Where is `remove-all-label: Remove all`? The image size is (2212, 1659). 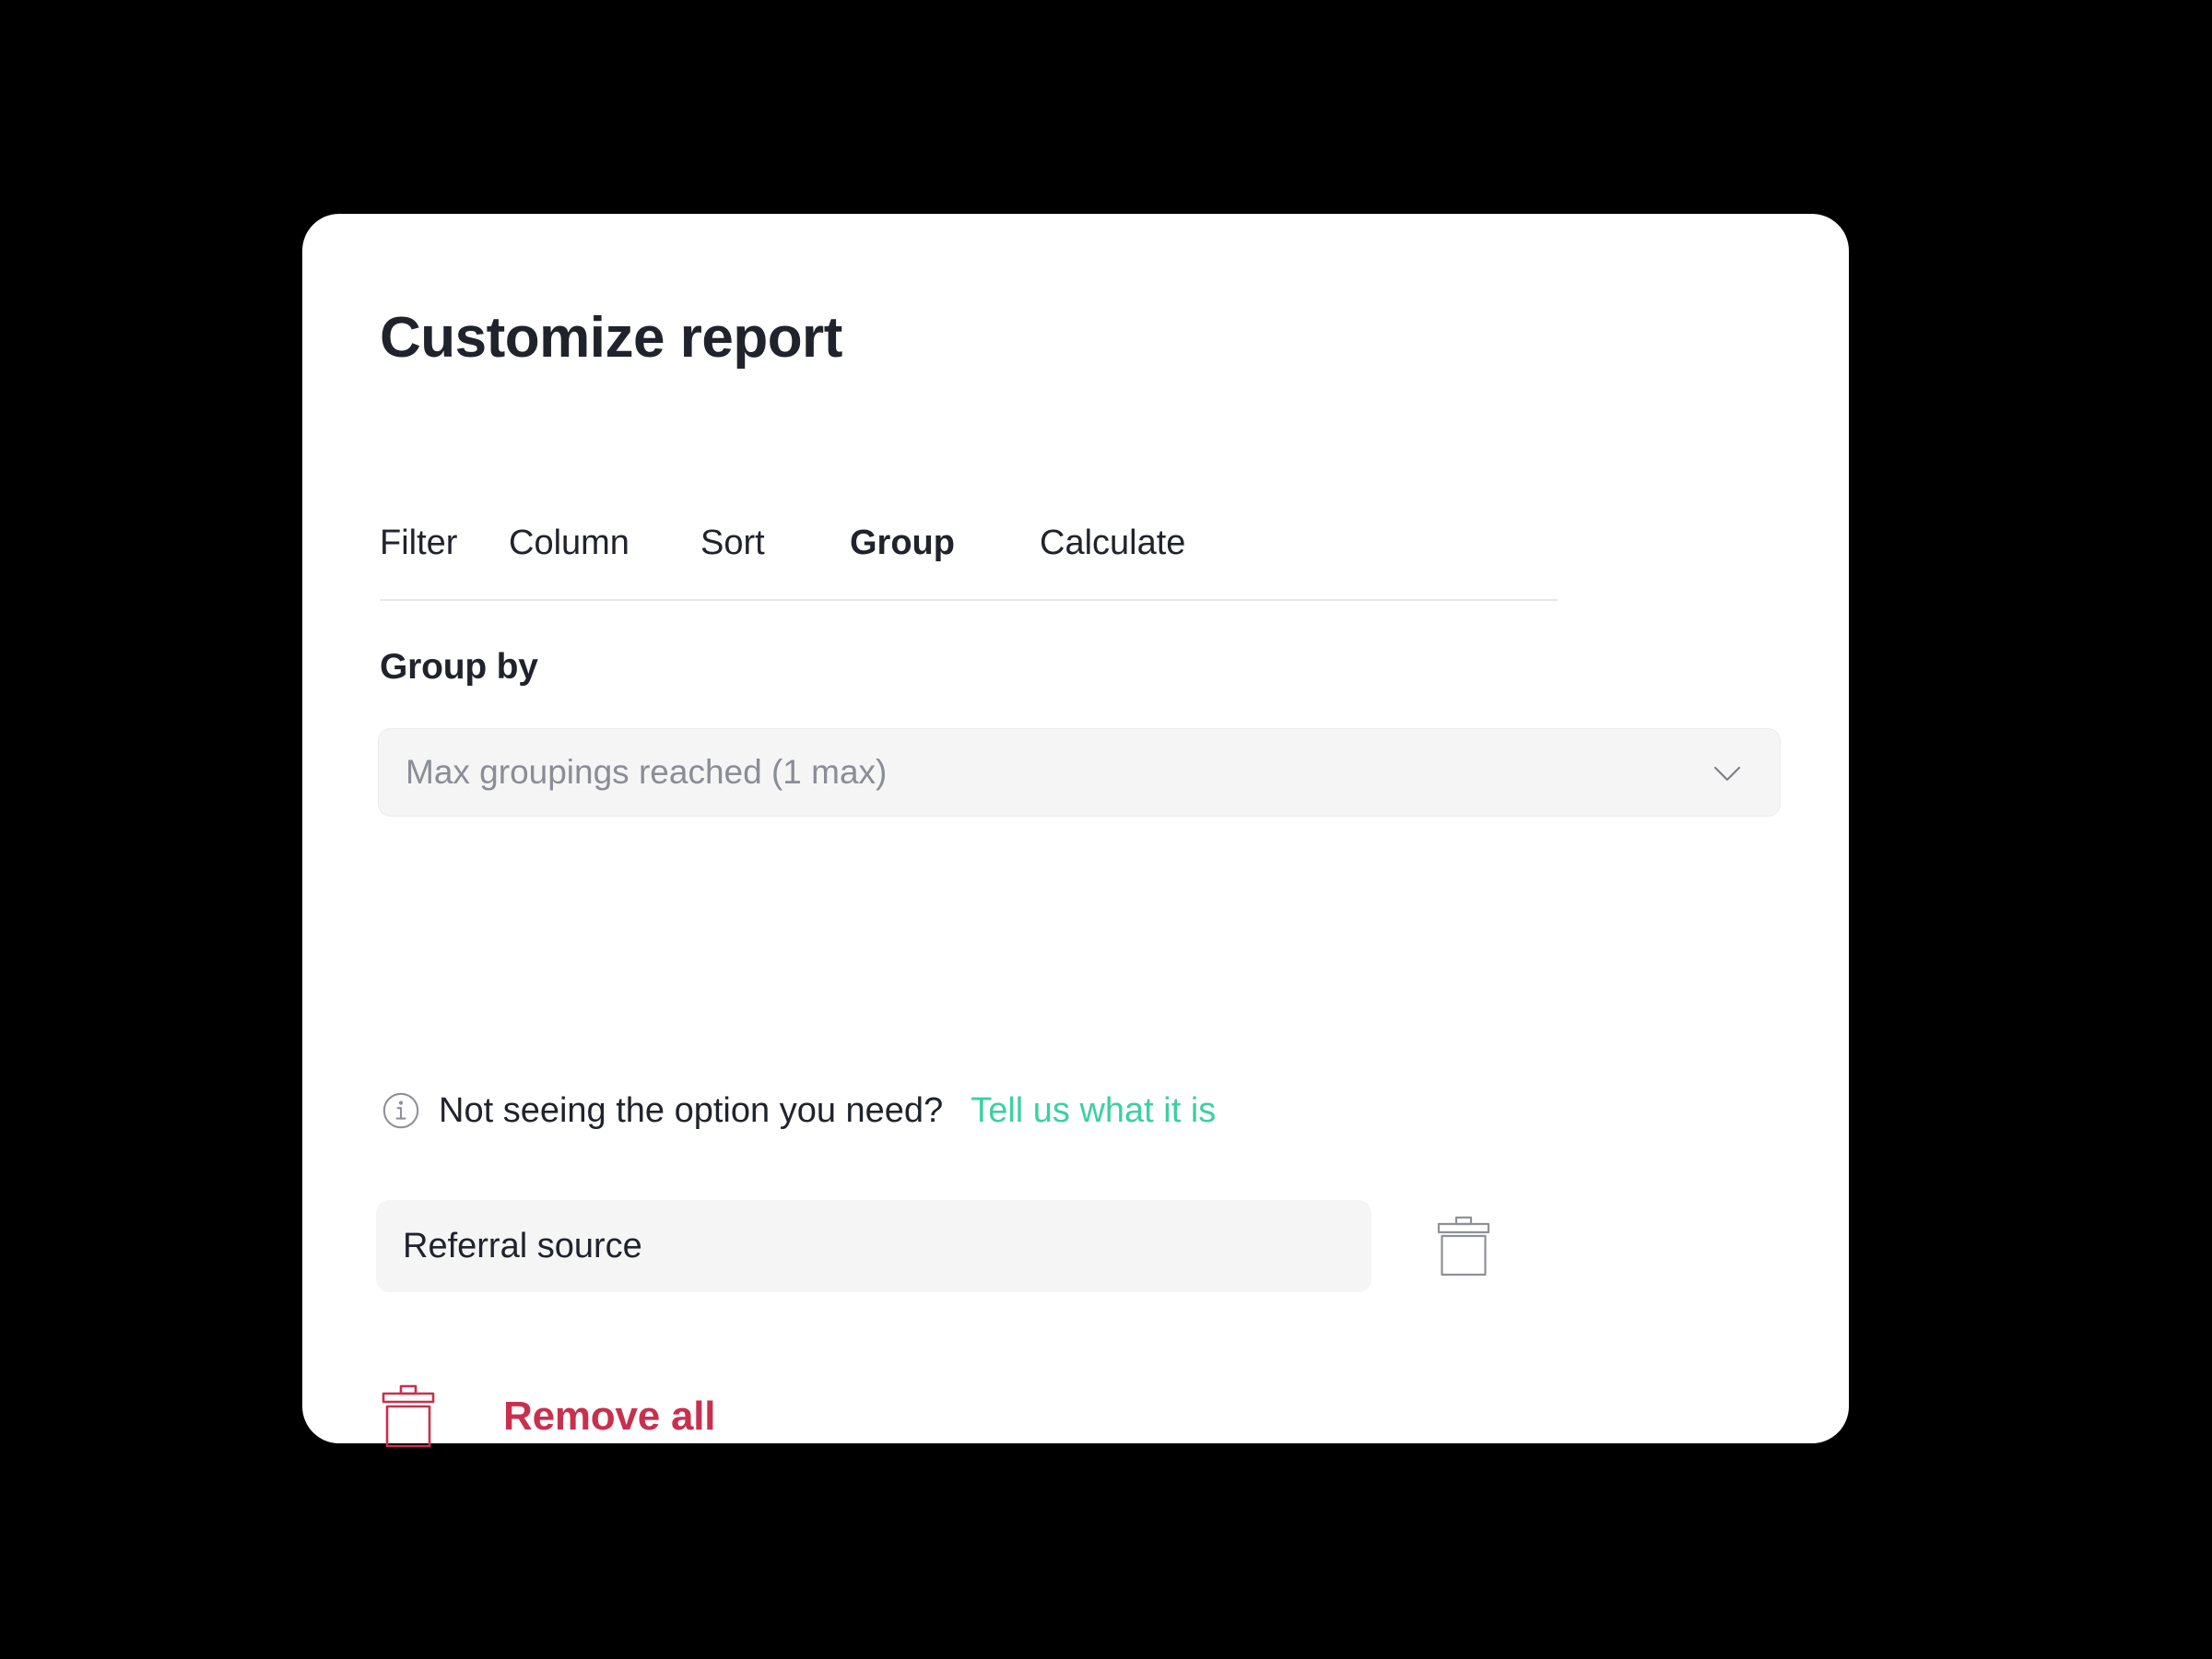
remove-all-label: Remove all is located at coordinates (609, 1416).